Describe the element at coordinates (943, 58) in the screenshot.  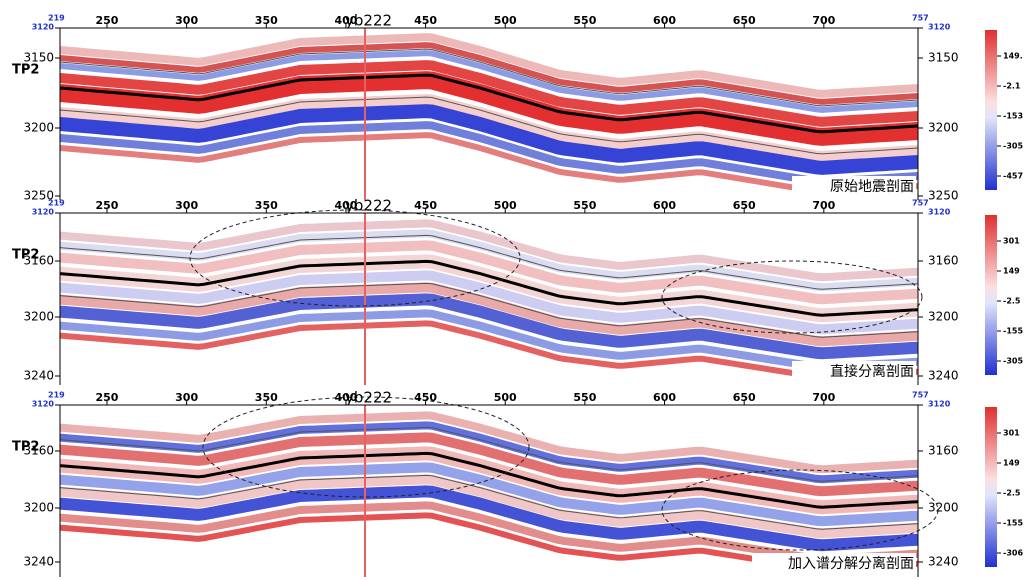
I see `y-tick-label-right: 3150` at that location.